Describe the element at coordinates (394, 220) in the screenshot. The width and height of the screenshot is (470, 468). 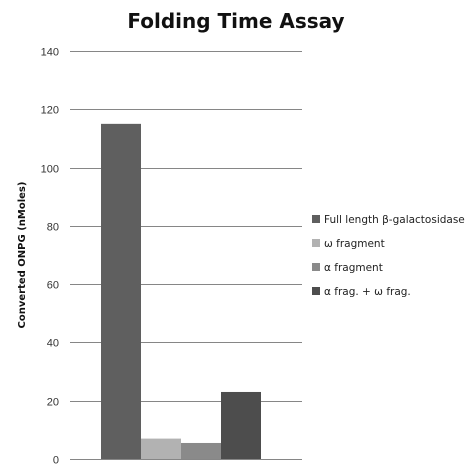
I see `legend-label: Full length β-galactosidase` at that location.